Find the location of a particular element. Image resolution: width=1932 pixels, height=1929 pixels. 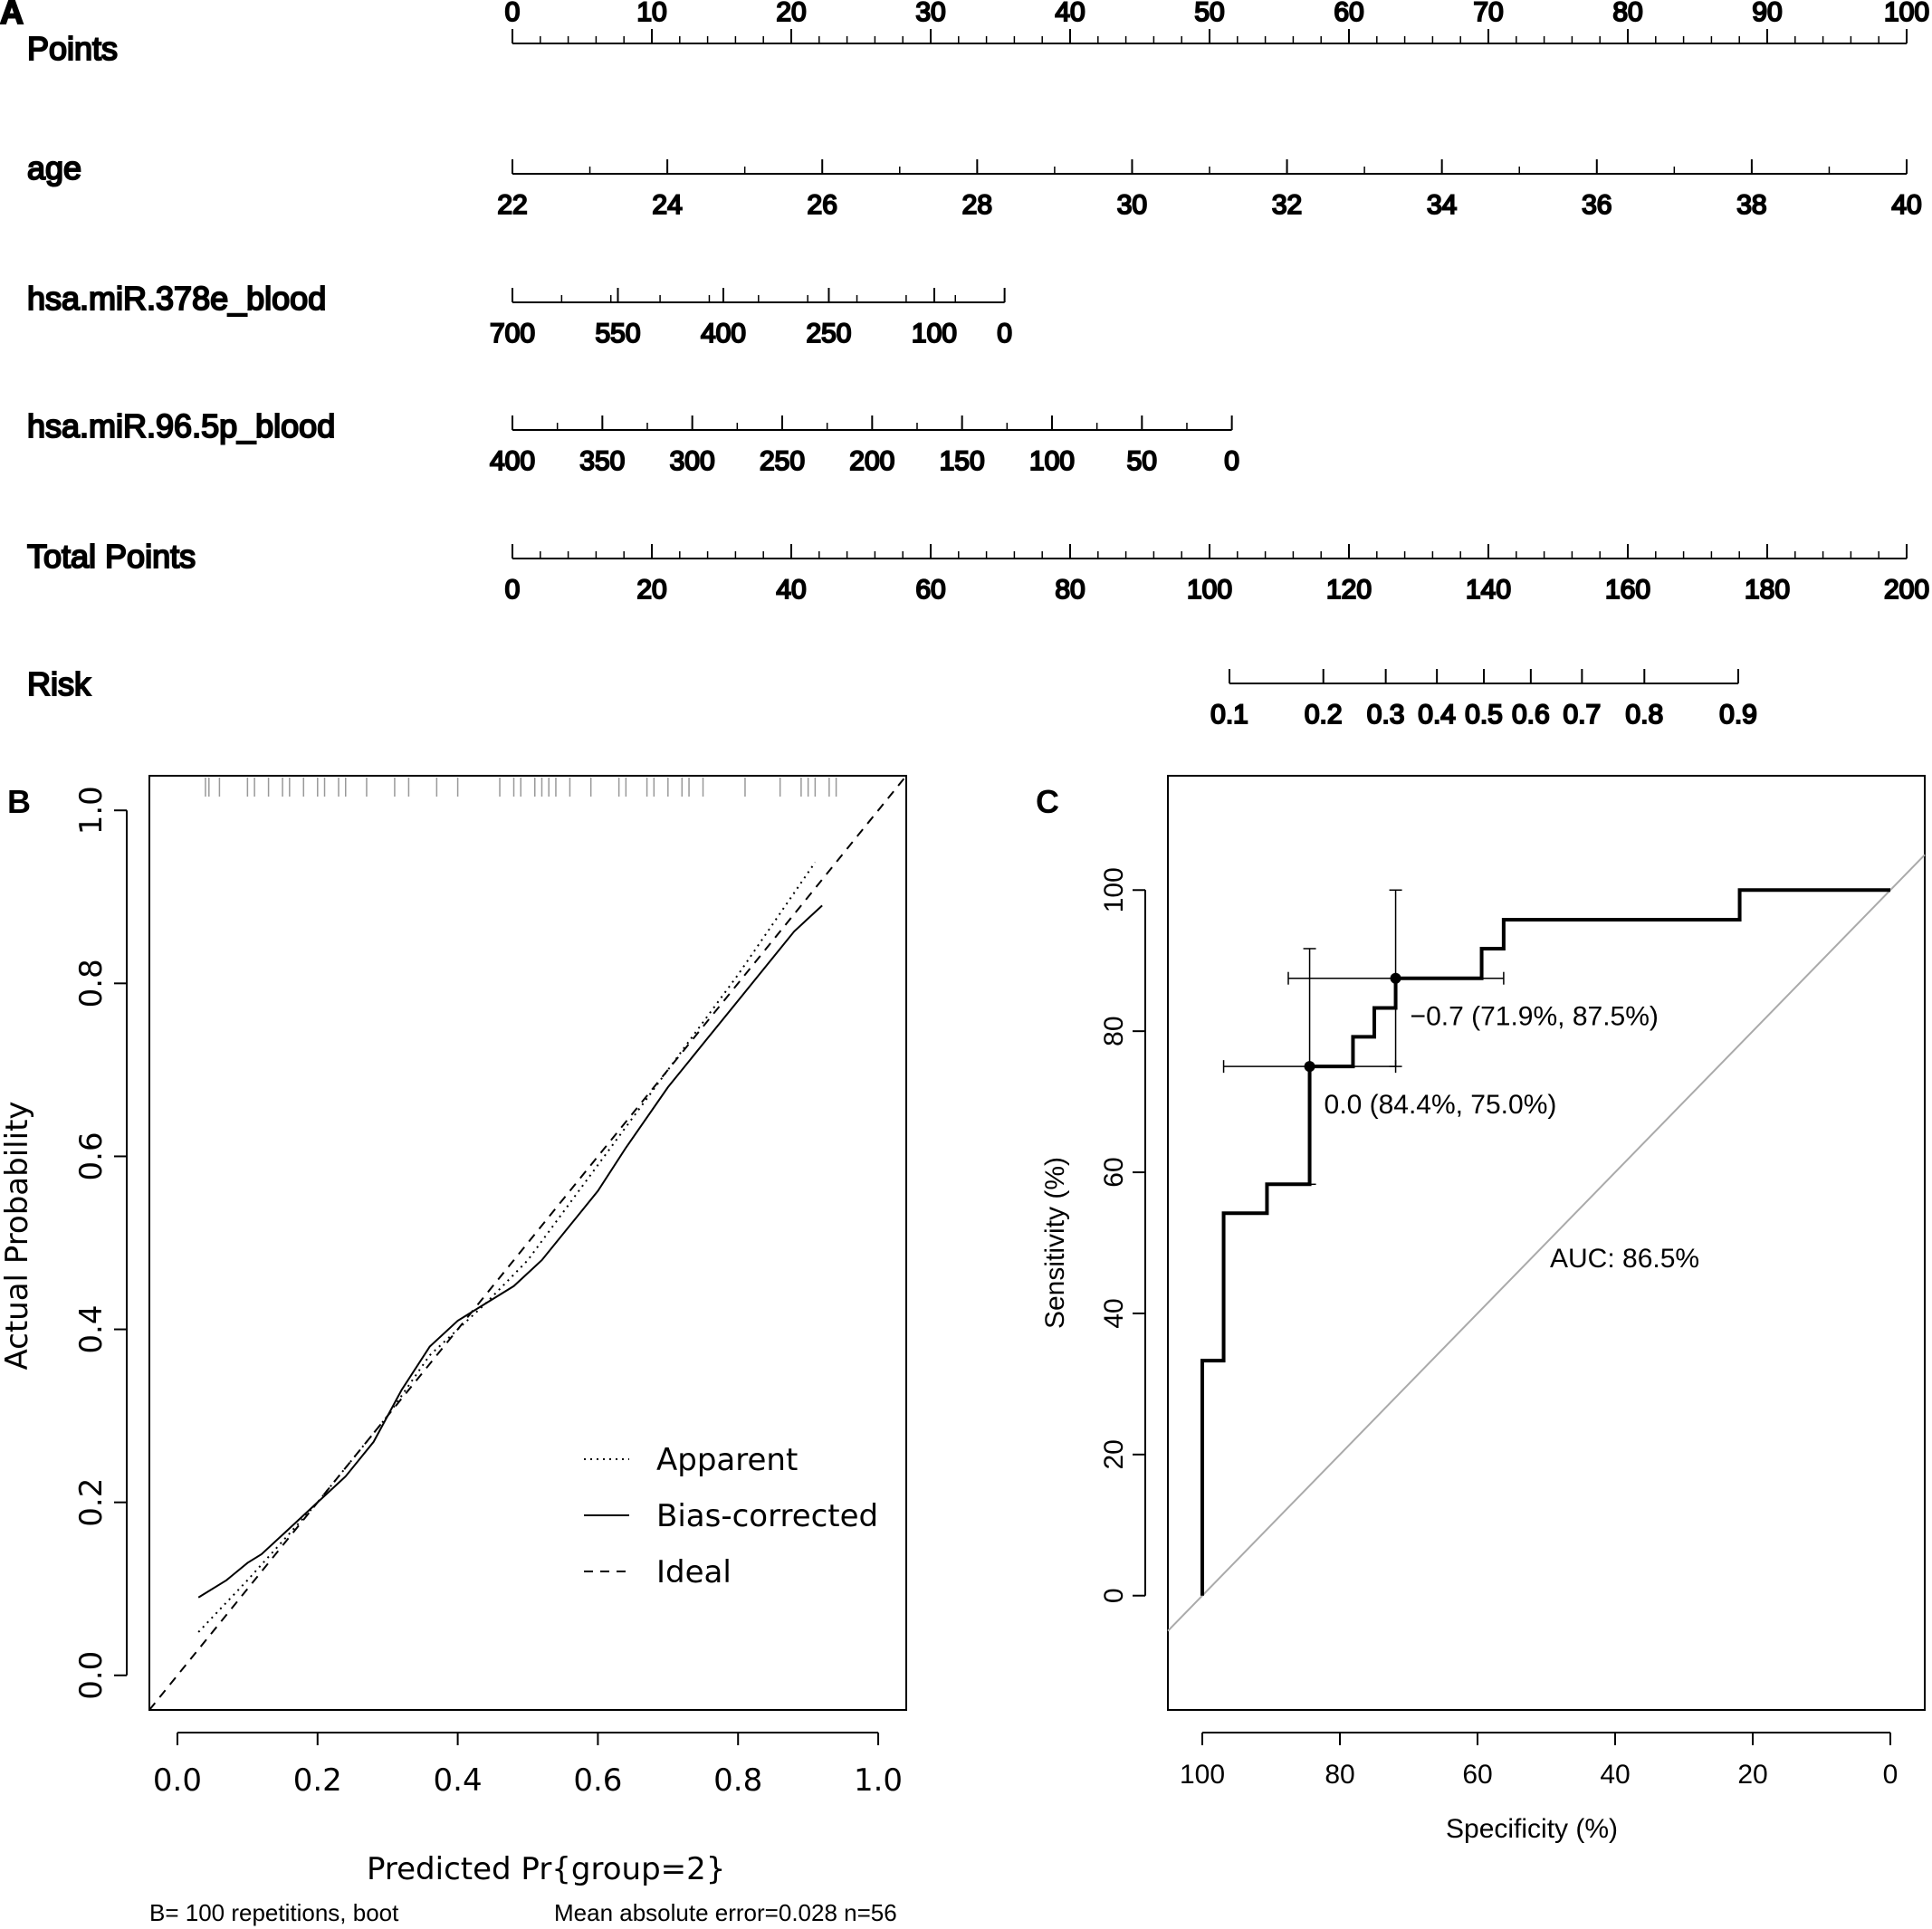

panel-label-c: C is located at coordinates (1047, 801).